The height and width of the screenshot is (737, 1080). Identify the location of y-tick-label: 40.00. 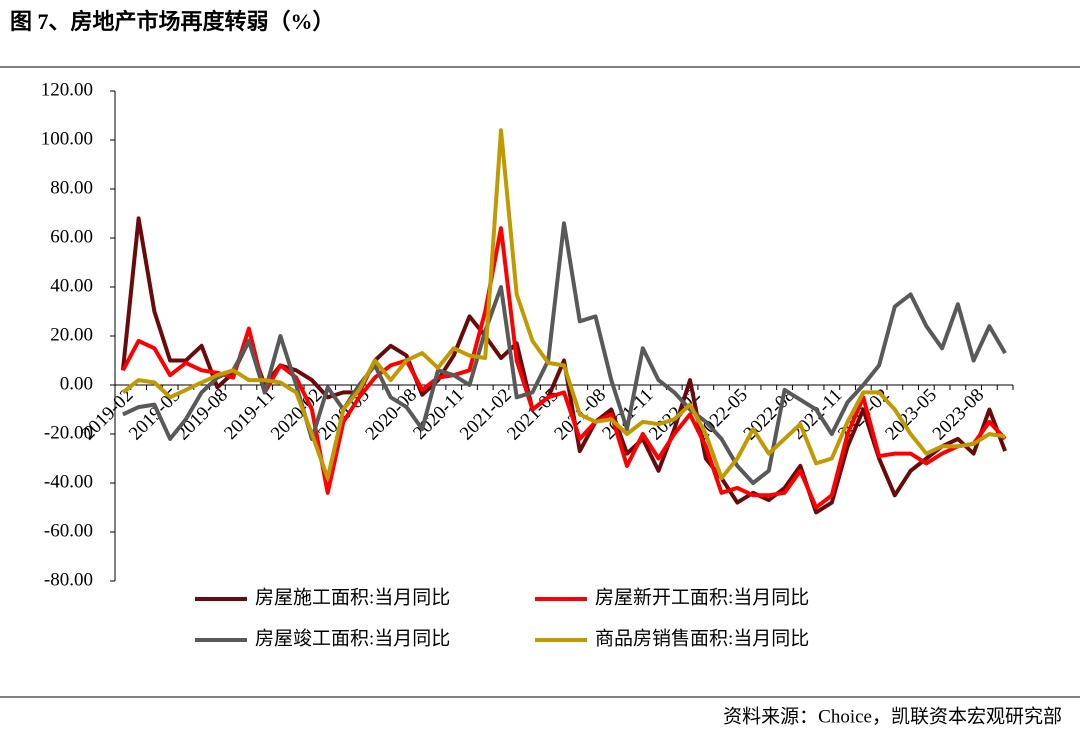
(71, 285).